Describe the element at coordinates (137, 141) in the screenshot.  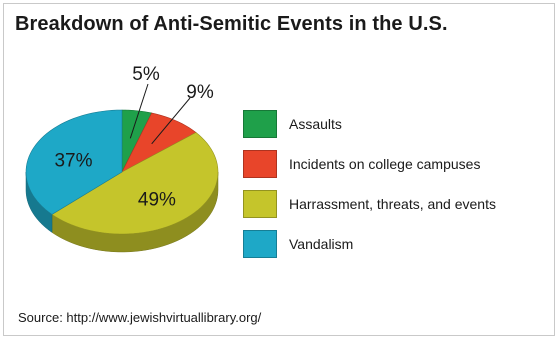
I see `pie-slice-assaults` at that location.